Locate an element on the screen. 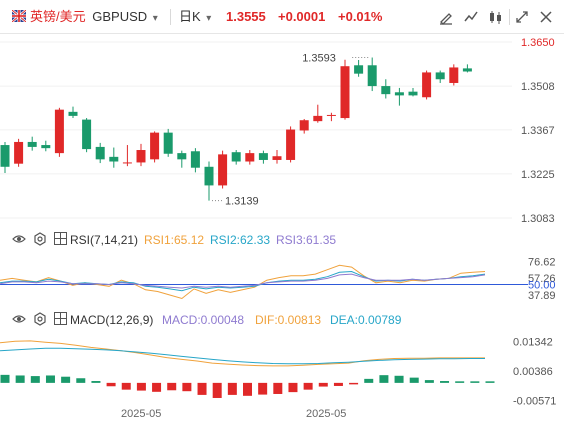 This screenshot has height=429, width=564. high-price-label: 1.3593 is located at coordinates (319, 59).